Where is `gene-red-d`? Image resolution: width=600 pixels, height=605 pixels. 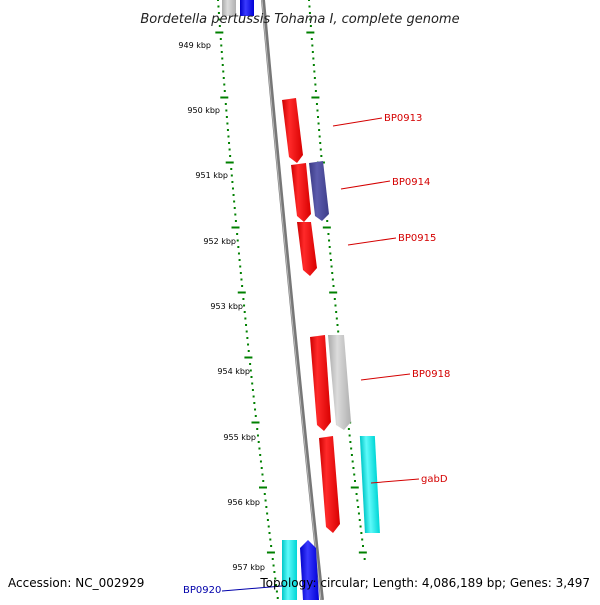 gene-red-d is located at coordinates (320, 383).